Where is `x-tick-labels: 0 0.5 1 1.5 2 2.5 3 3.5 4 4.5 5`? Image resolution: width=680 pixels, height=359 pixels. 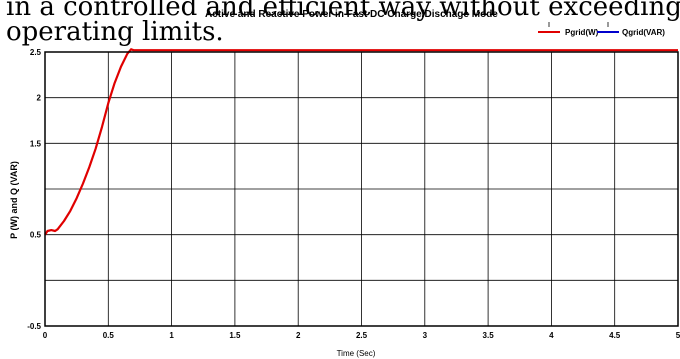
x-tick-labels: 0 0.5 1 1.5 2 2.5 3 3.5 4 4.5 5 is located at coordinates (361, 335).